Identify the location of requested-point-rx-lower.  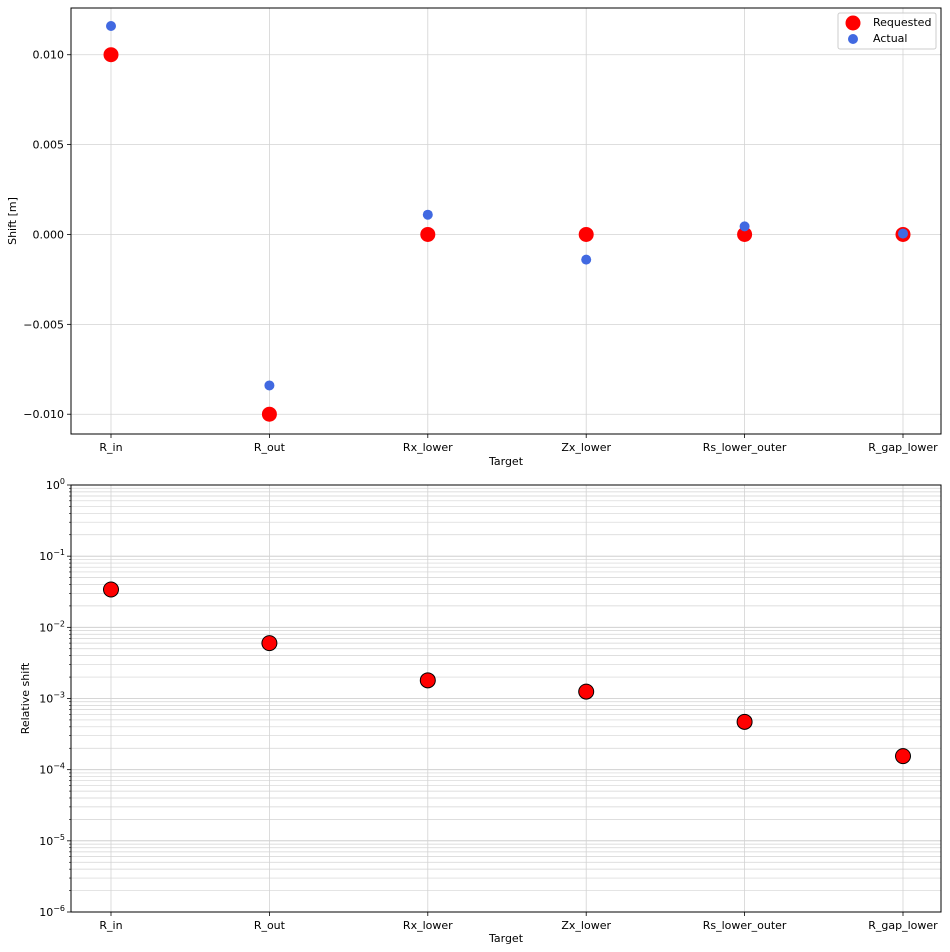
(428, 234).